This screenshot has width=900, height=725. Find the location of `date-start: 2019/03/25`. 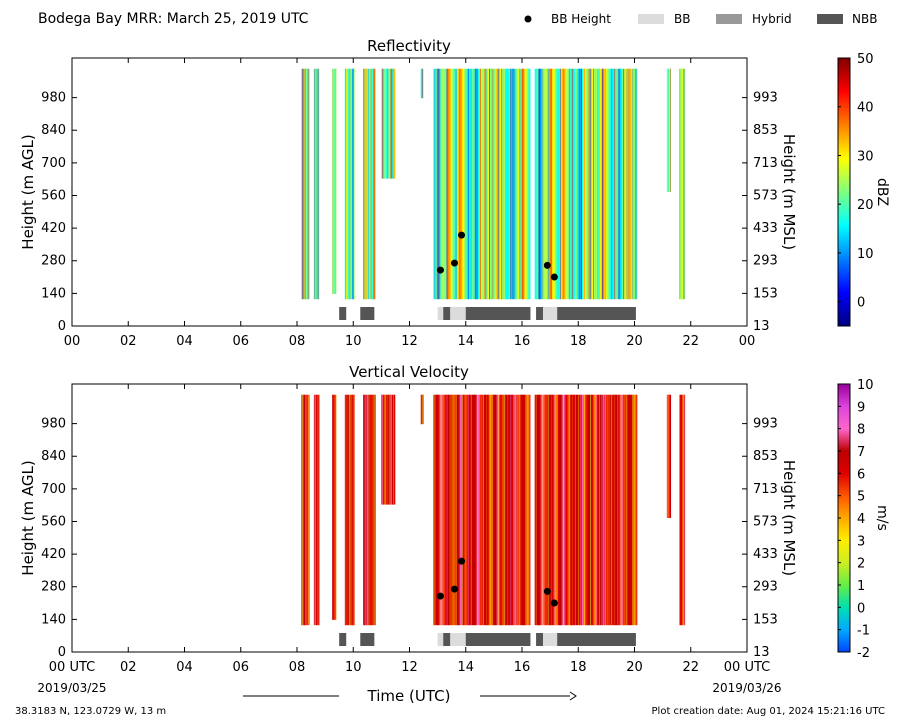

date-start: 2019/03/25 is located at coordinates (71, 688).